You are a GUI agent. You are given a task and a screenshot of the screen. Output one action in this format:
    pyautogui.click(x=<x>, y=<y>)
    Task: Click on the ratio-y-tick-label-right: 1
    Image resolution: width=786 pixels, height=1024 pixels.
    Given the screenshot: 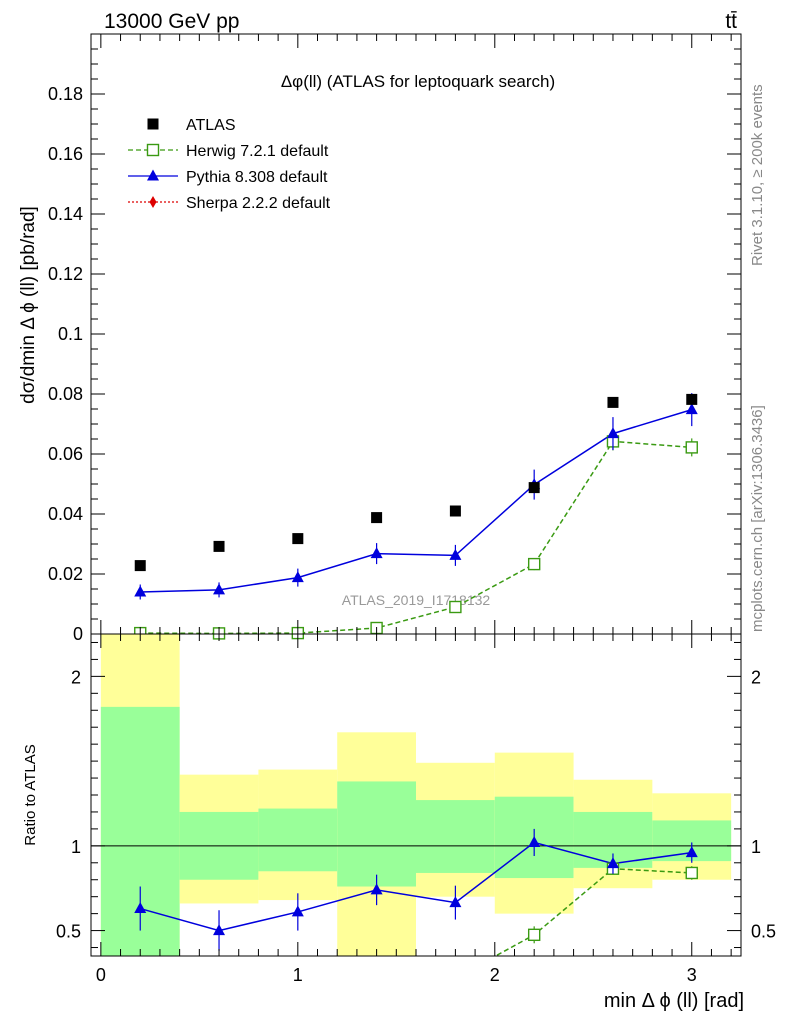 What is the action you would take?
    pyautogui.click(x=756, y=847)
    